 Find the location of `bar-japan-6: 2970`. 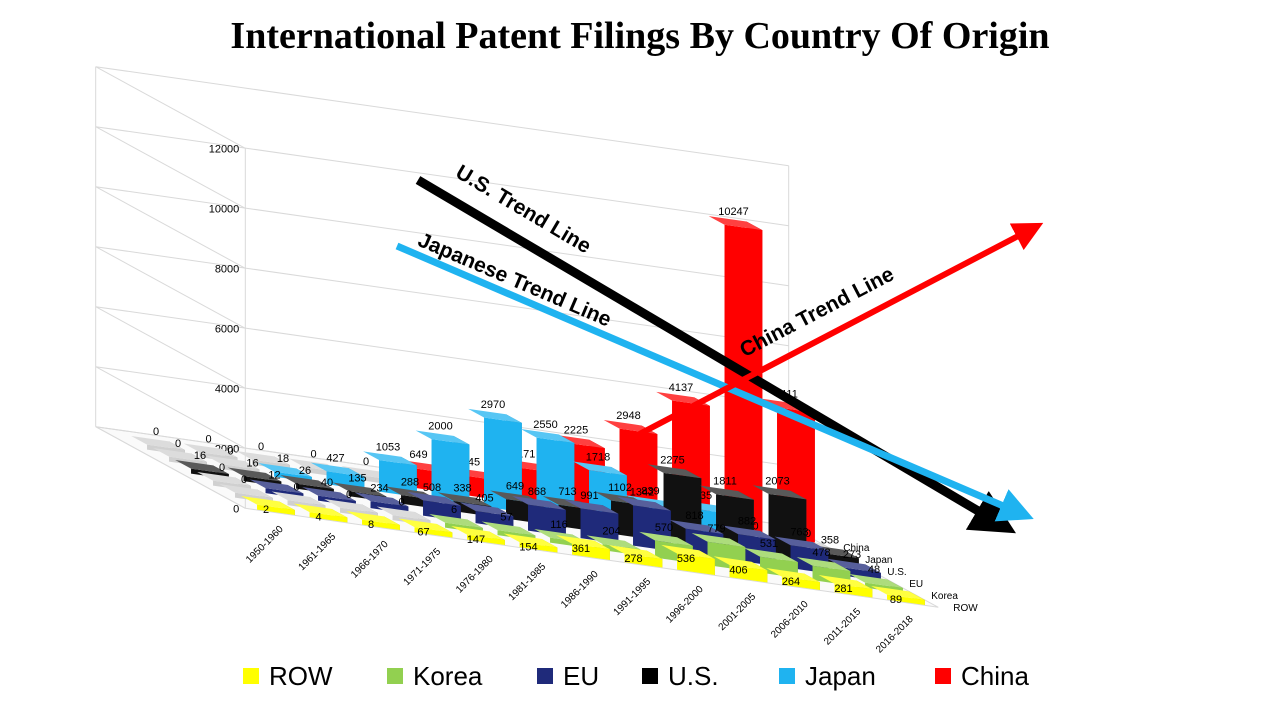

bar-japan-6: 2970 is located at coordinates (495, 456).